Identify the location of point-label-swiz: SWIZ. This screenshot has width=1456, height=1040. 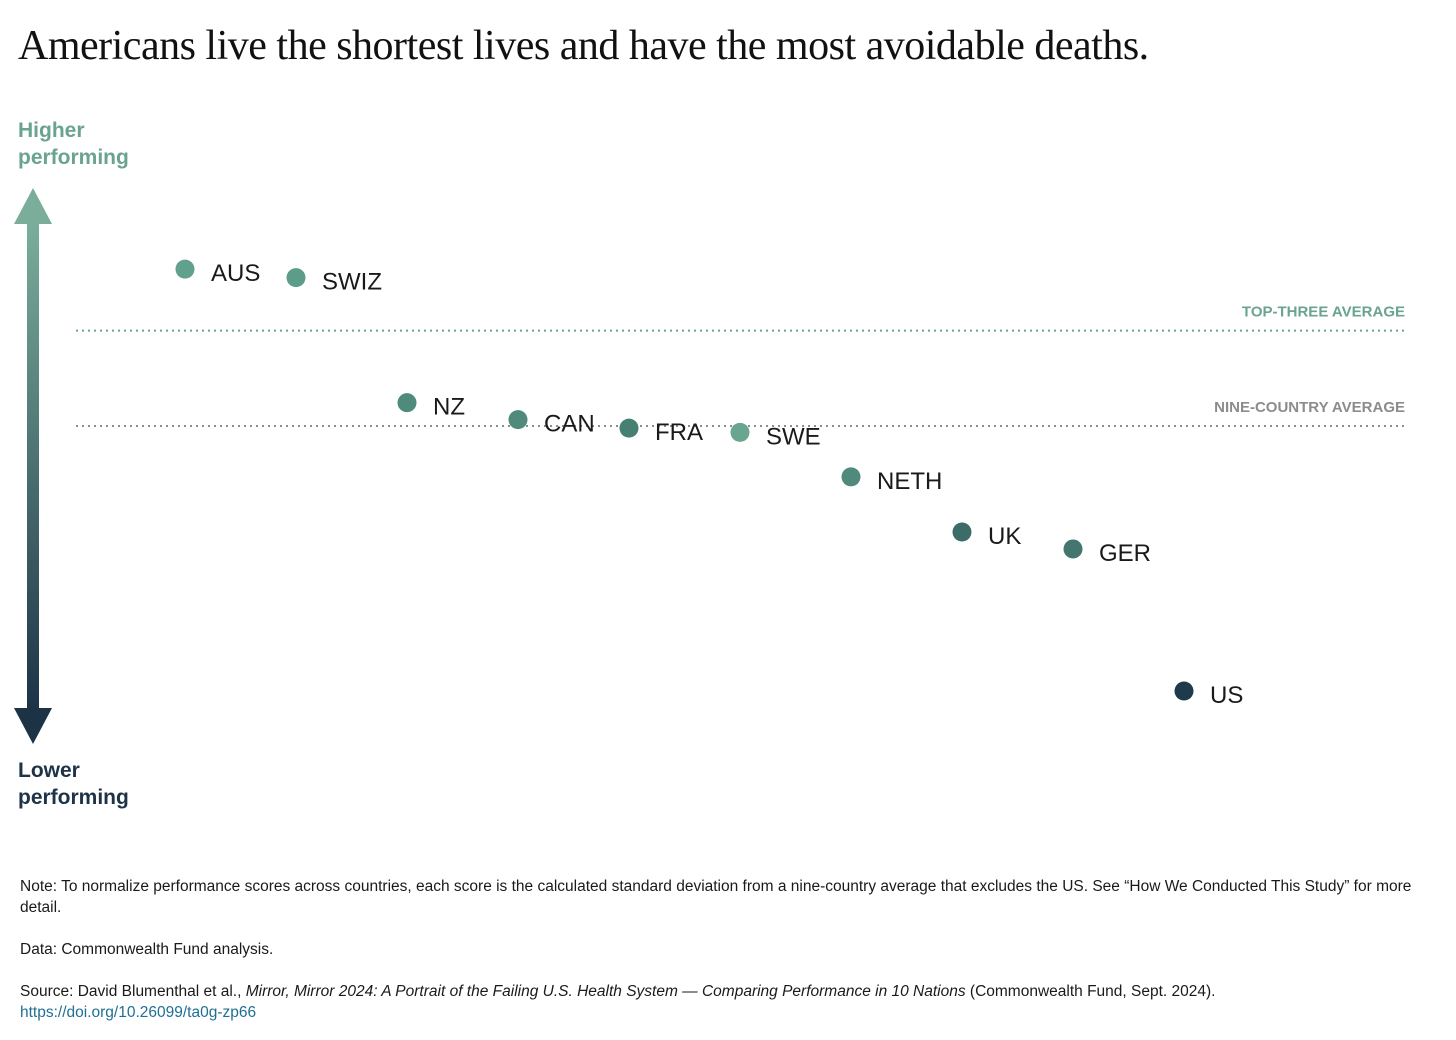
(352, 282).